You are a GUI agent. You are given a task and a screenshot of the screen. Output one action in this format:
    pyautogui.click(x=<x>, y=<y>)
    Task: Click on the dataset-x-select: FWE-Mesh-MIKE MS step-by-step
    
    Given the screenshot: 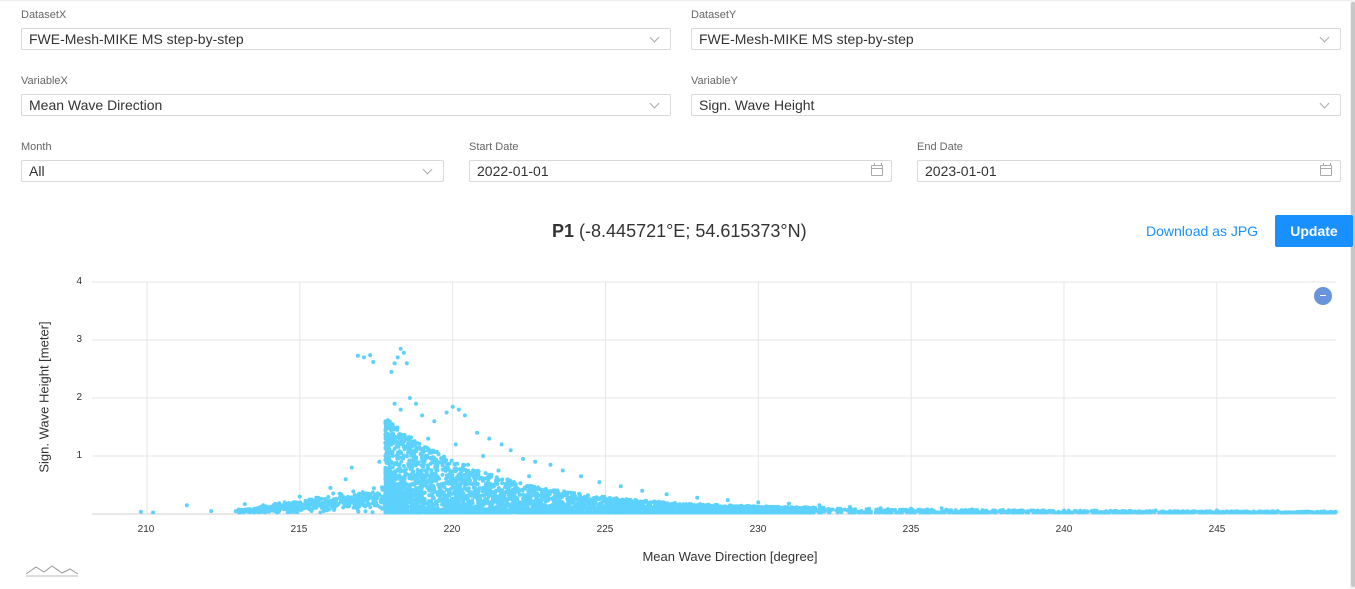 What is the action you would take?
    pyautogui.click(x=346, y=39)
    